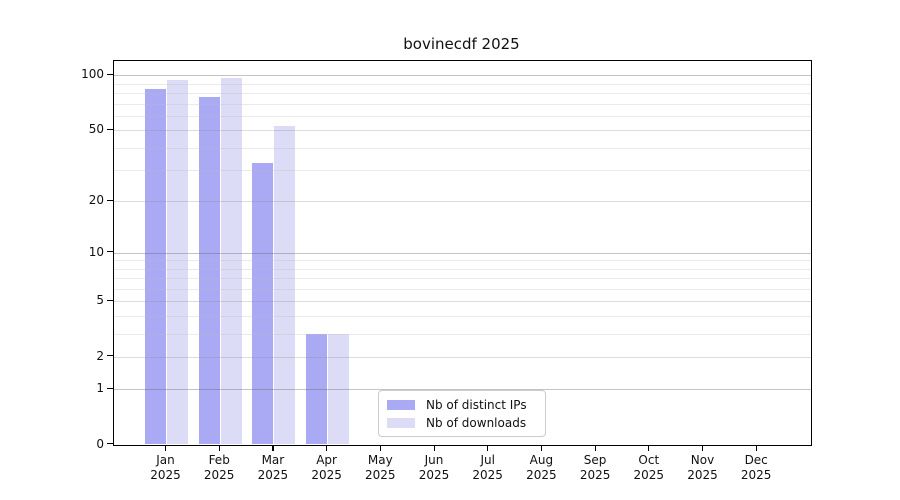 The width and height of the screenshot is (900, 500). Describe the element at coordinates (649, 467) in the screenshot. I see `x-tick-label: Oct 2025` at that location.